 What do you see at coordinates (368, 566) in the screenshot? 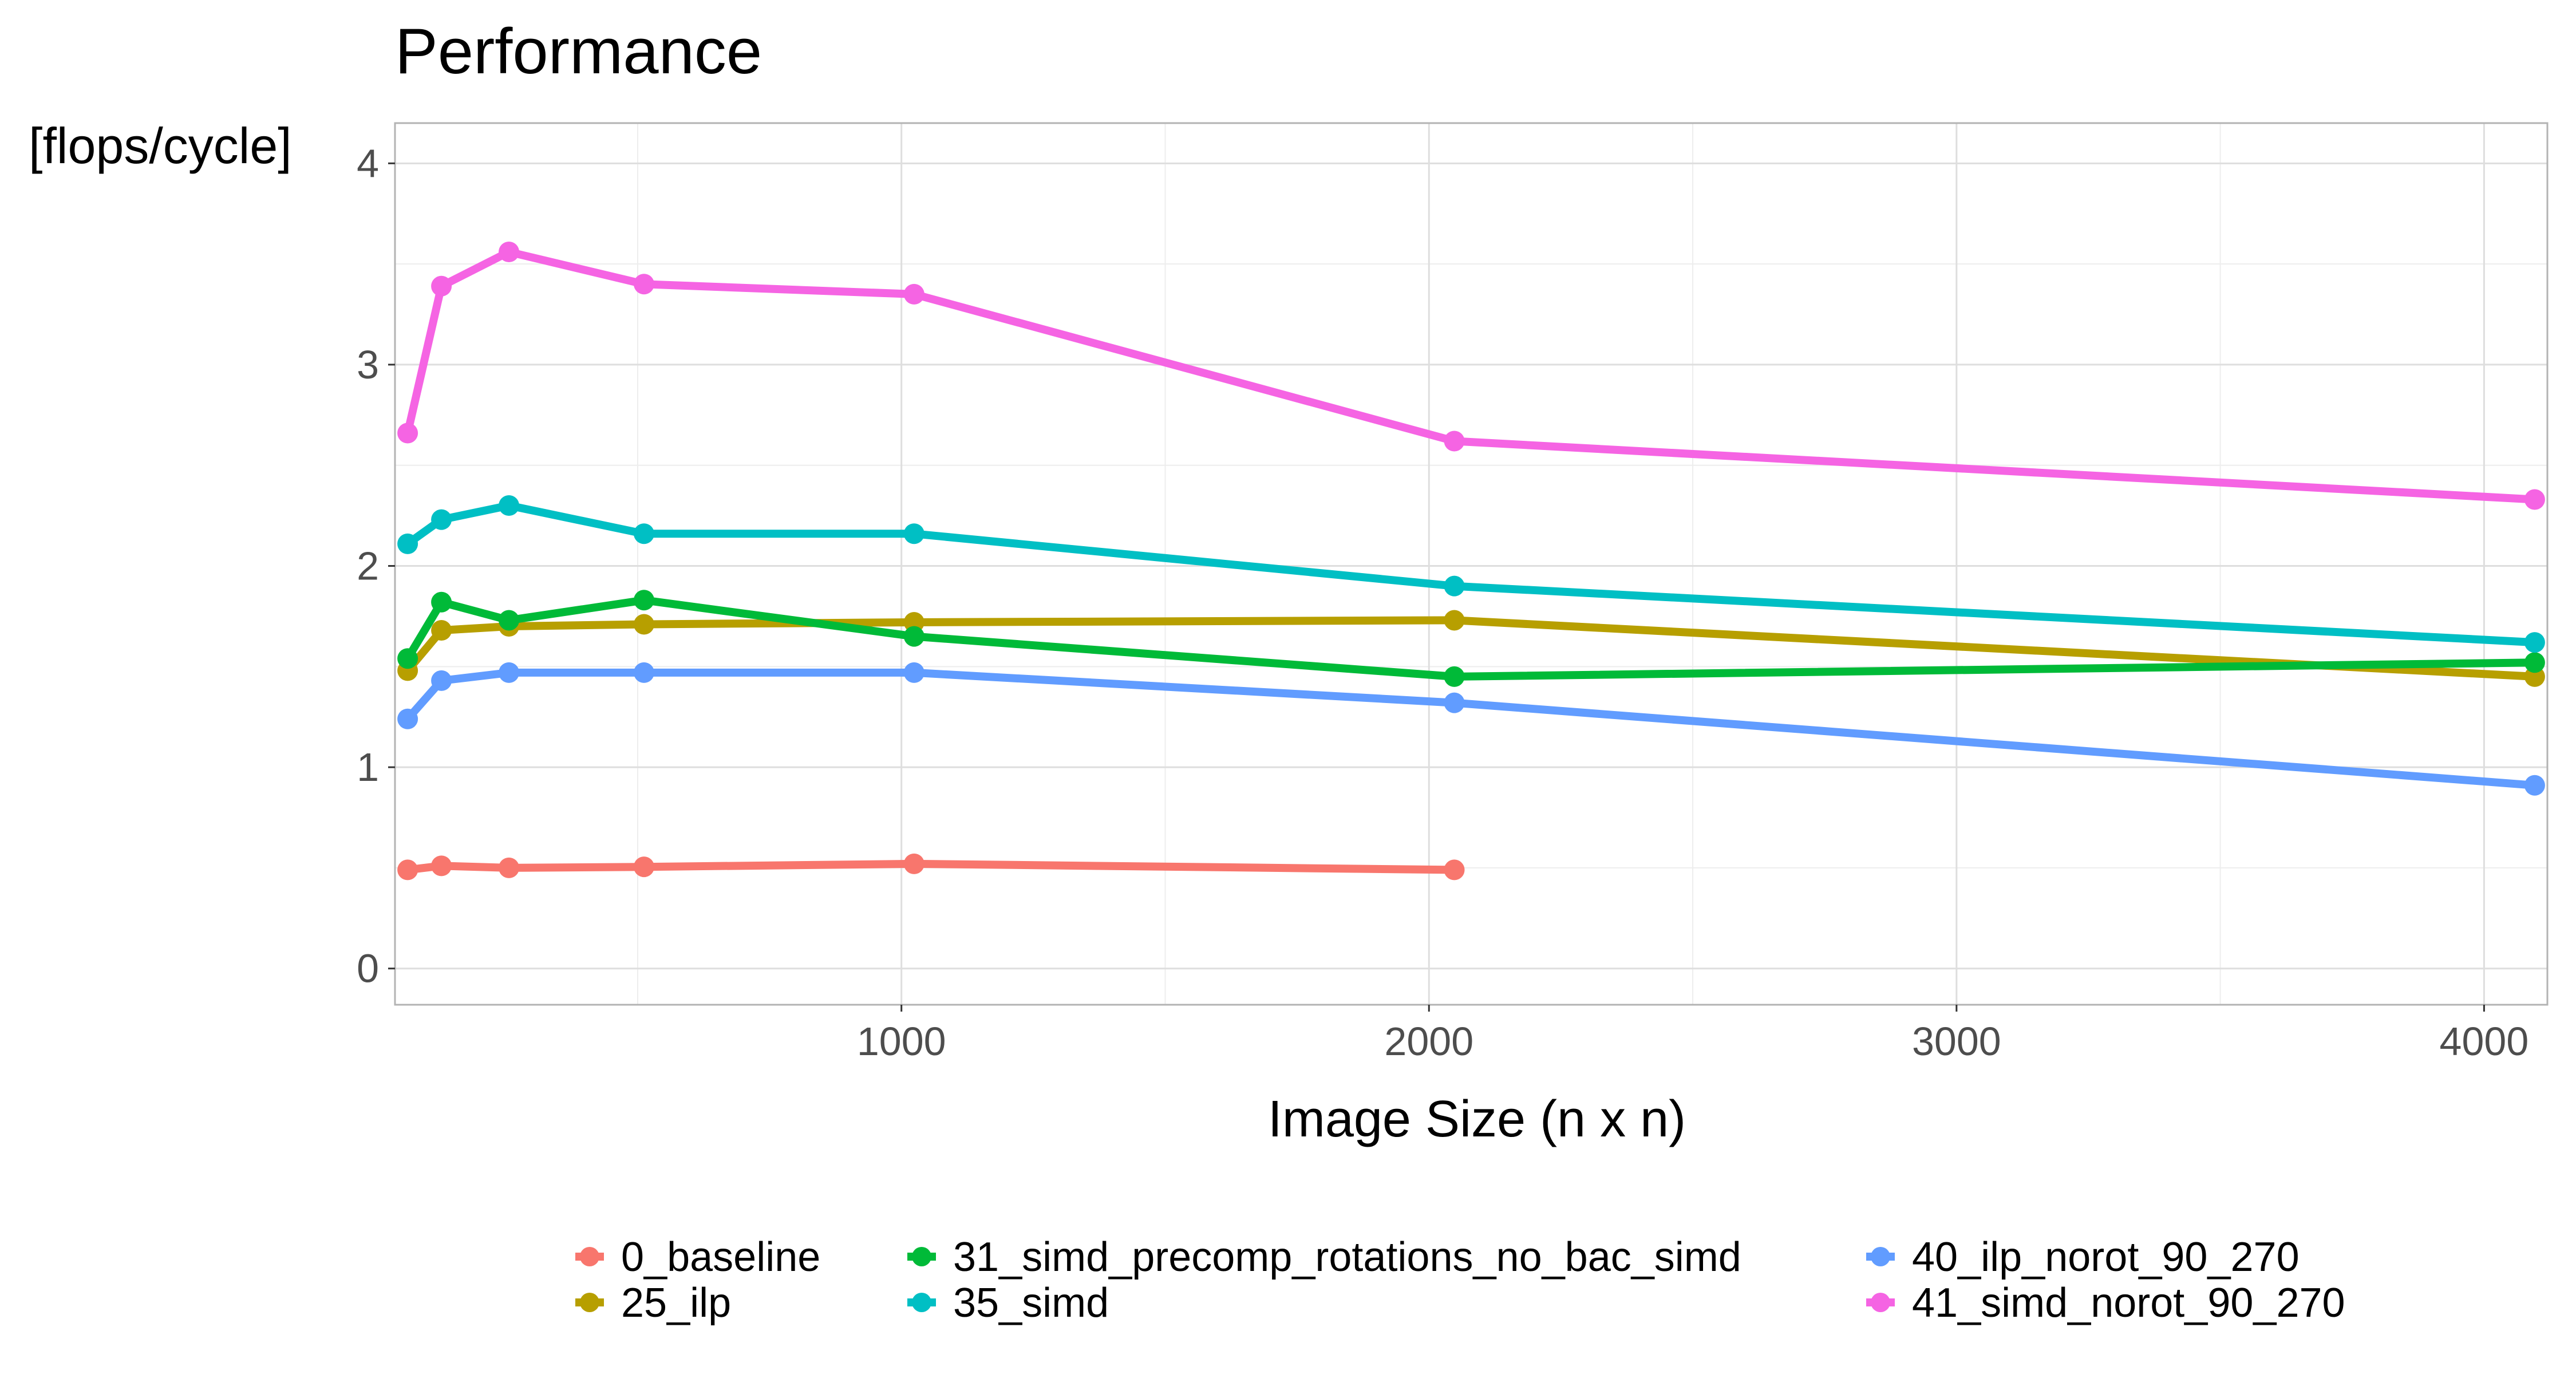
I see `y-tick-label: 2` at bounding box center [368, 566].